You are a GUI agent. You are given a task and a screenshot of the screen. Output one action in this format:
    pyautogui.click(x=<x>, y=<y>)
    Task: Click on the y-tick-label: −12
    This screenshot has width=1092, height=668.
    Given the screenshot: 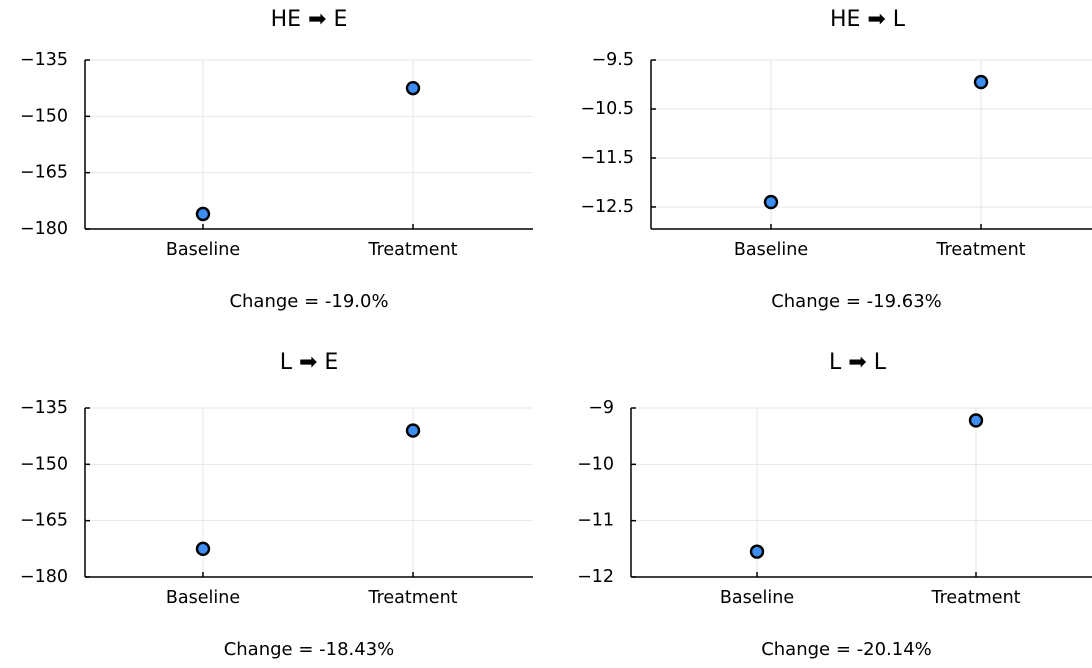 What is the action you would take?
    pyautogui.click(x=595, y=577)
    